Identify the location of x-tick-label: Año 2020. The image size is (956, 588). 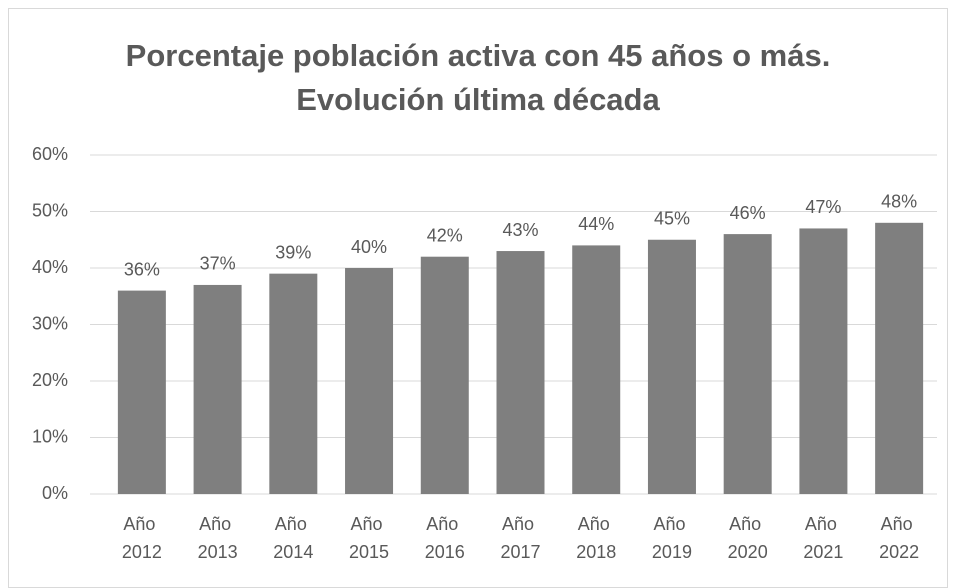
(748, 538).